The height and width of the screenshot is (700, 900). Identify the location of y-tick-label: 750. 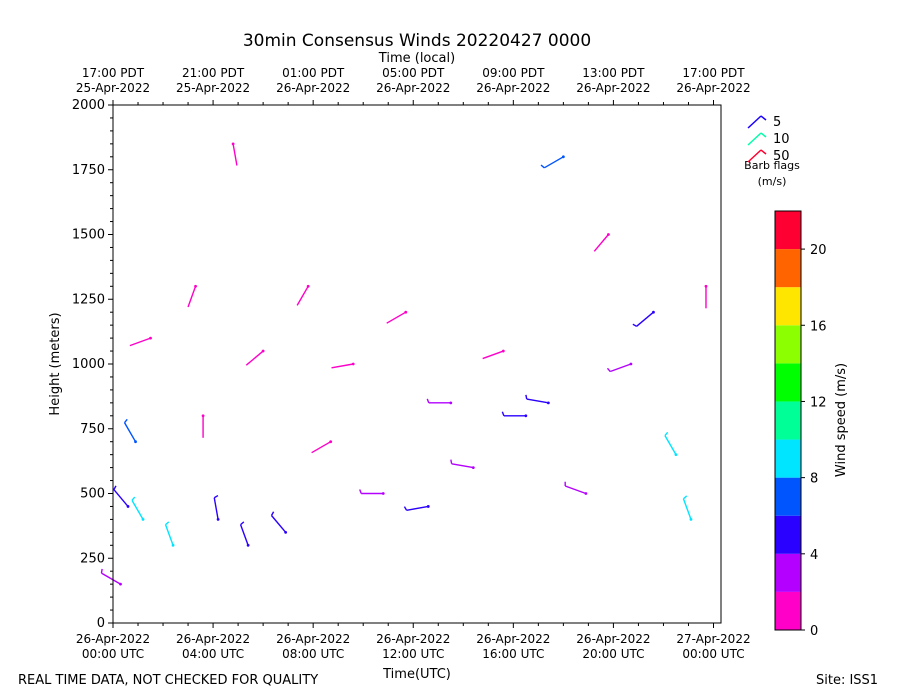
(92, 429).